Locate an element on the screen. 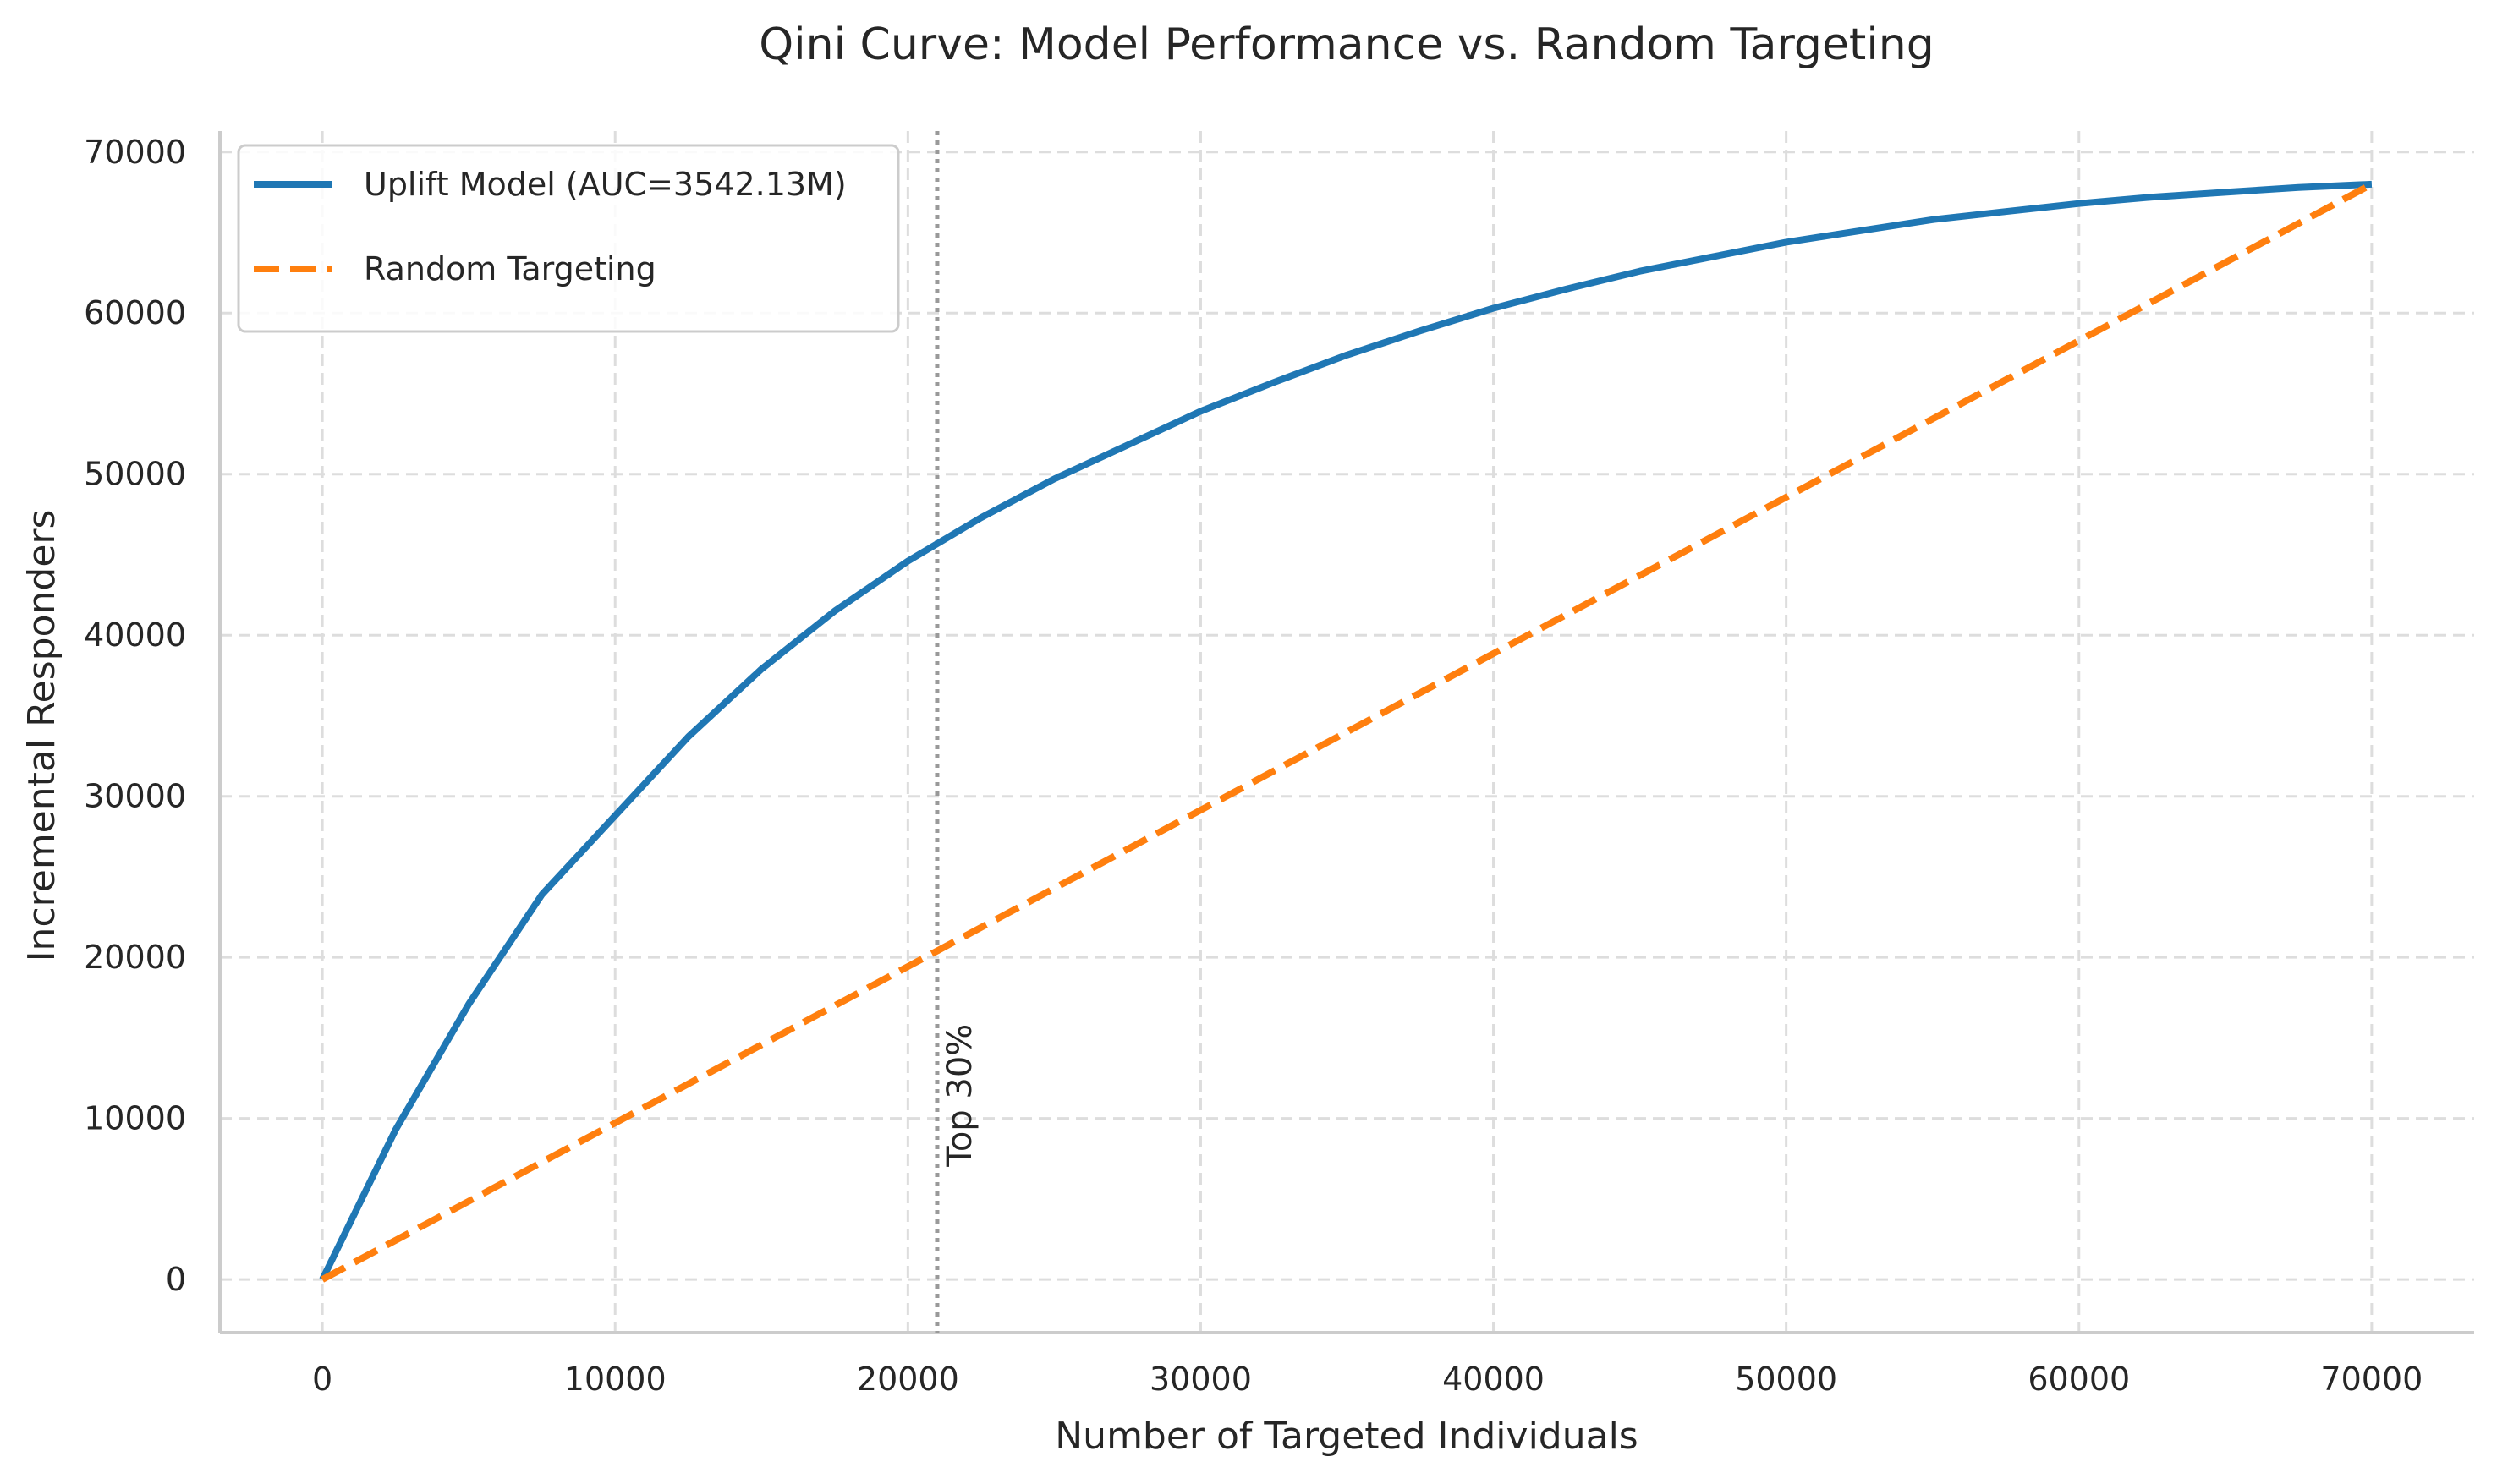 The width and height of the screenshot is (2497, 1484). x-tick-label-3: 30000 is located at coordinates (1201, 1379).